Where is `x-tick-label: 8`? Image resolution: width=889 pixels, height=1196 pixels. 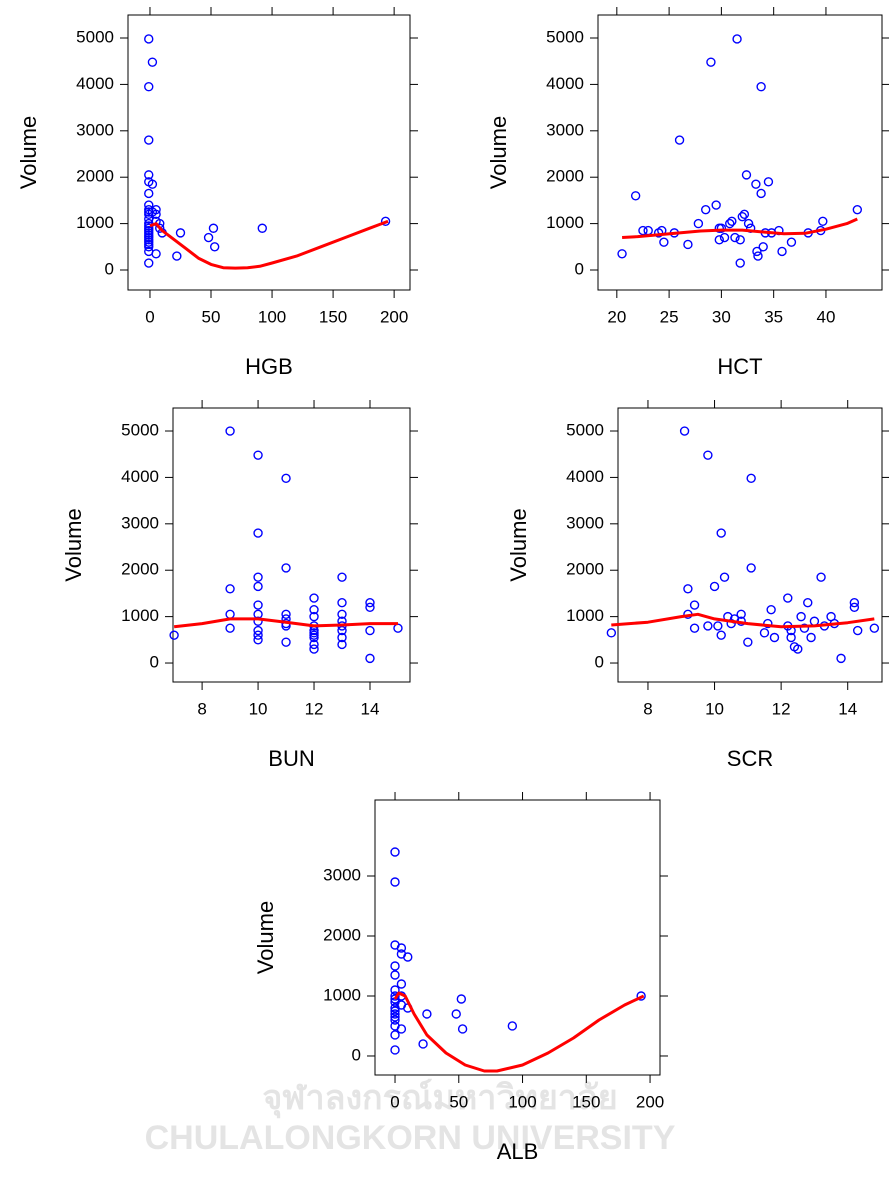 x-tick-label: 8 is located at coordinates (647, 708).